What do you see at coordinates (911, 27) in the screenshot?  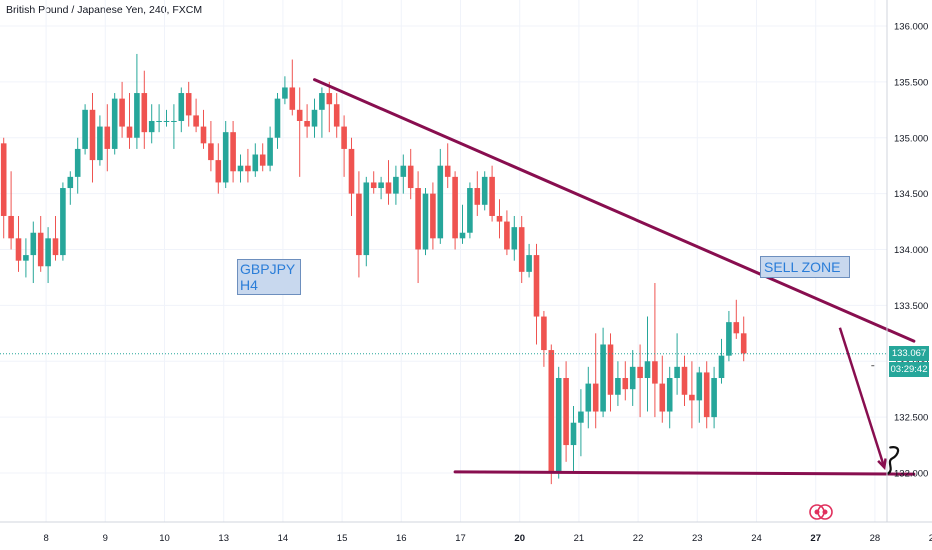 I see `price-tick-label: 136.000` at bounding box center [911, 27].